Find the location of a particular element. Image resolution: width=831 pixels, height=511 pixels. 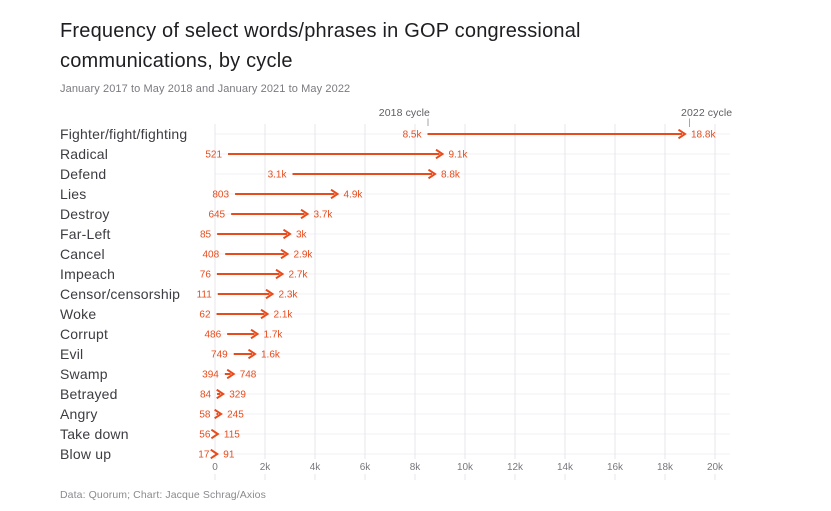

category-label: Take down is located at coordinates (94, 434).